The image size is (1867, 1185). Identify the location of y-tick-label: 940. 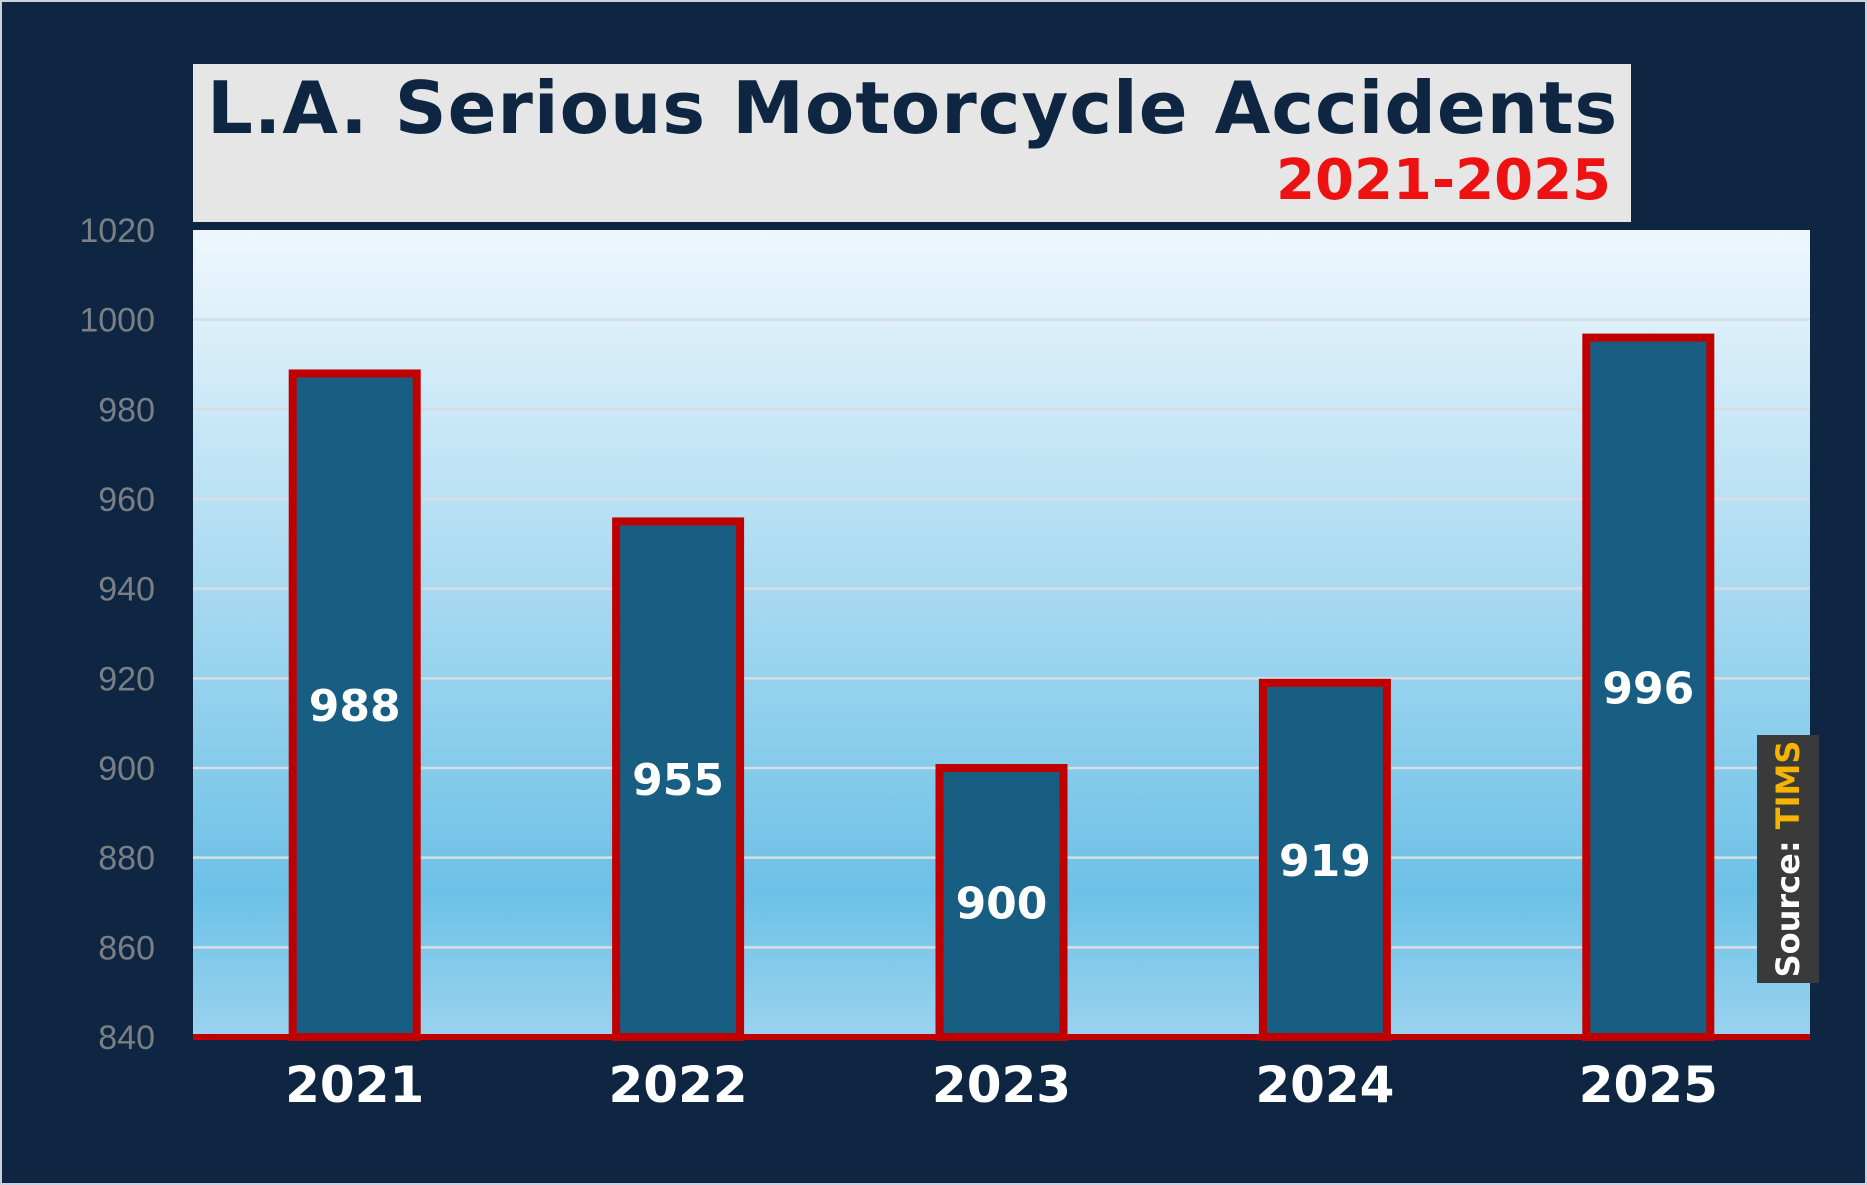
(126, 590).